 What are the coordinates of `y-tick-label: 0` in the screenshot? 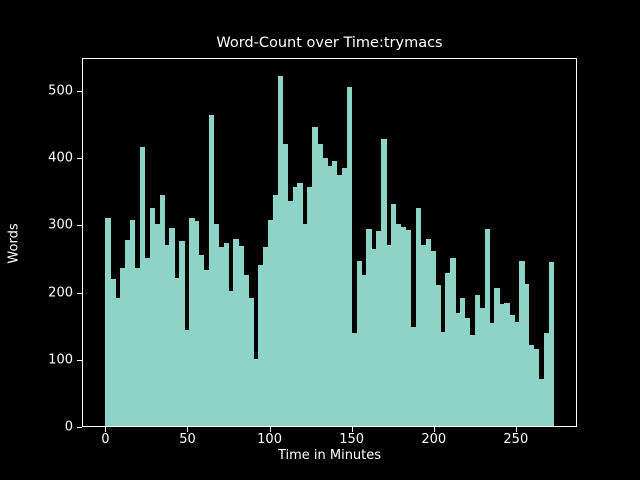 It's located at (68, 427).